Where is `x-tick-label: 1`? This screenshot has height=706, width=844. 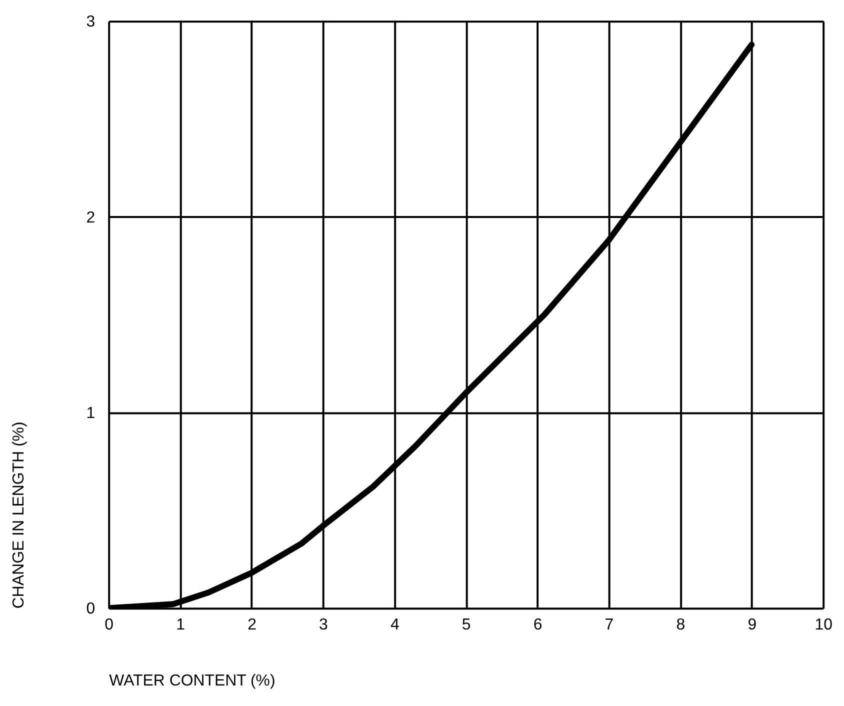 x-tick-label: 1 is located at coordinates (181, 625).